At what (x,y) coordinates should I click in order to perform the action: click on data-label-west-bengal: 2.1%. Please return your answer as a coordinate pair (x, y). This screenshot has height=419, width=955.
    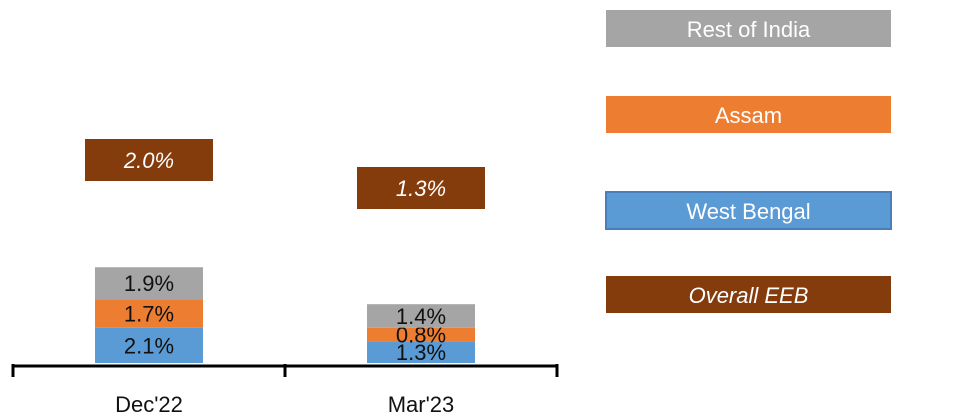
    Looking at the image, I should click on (149, 345).